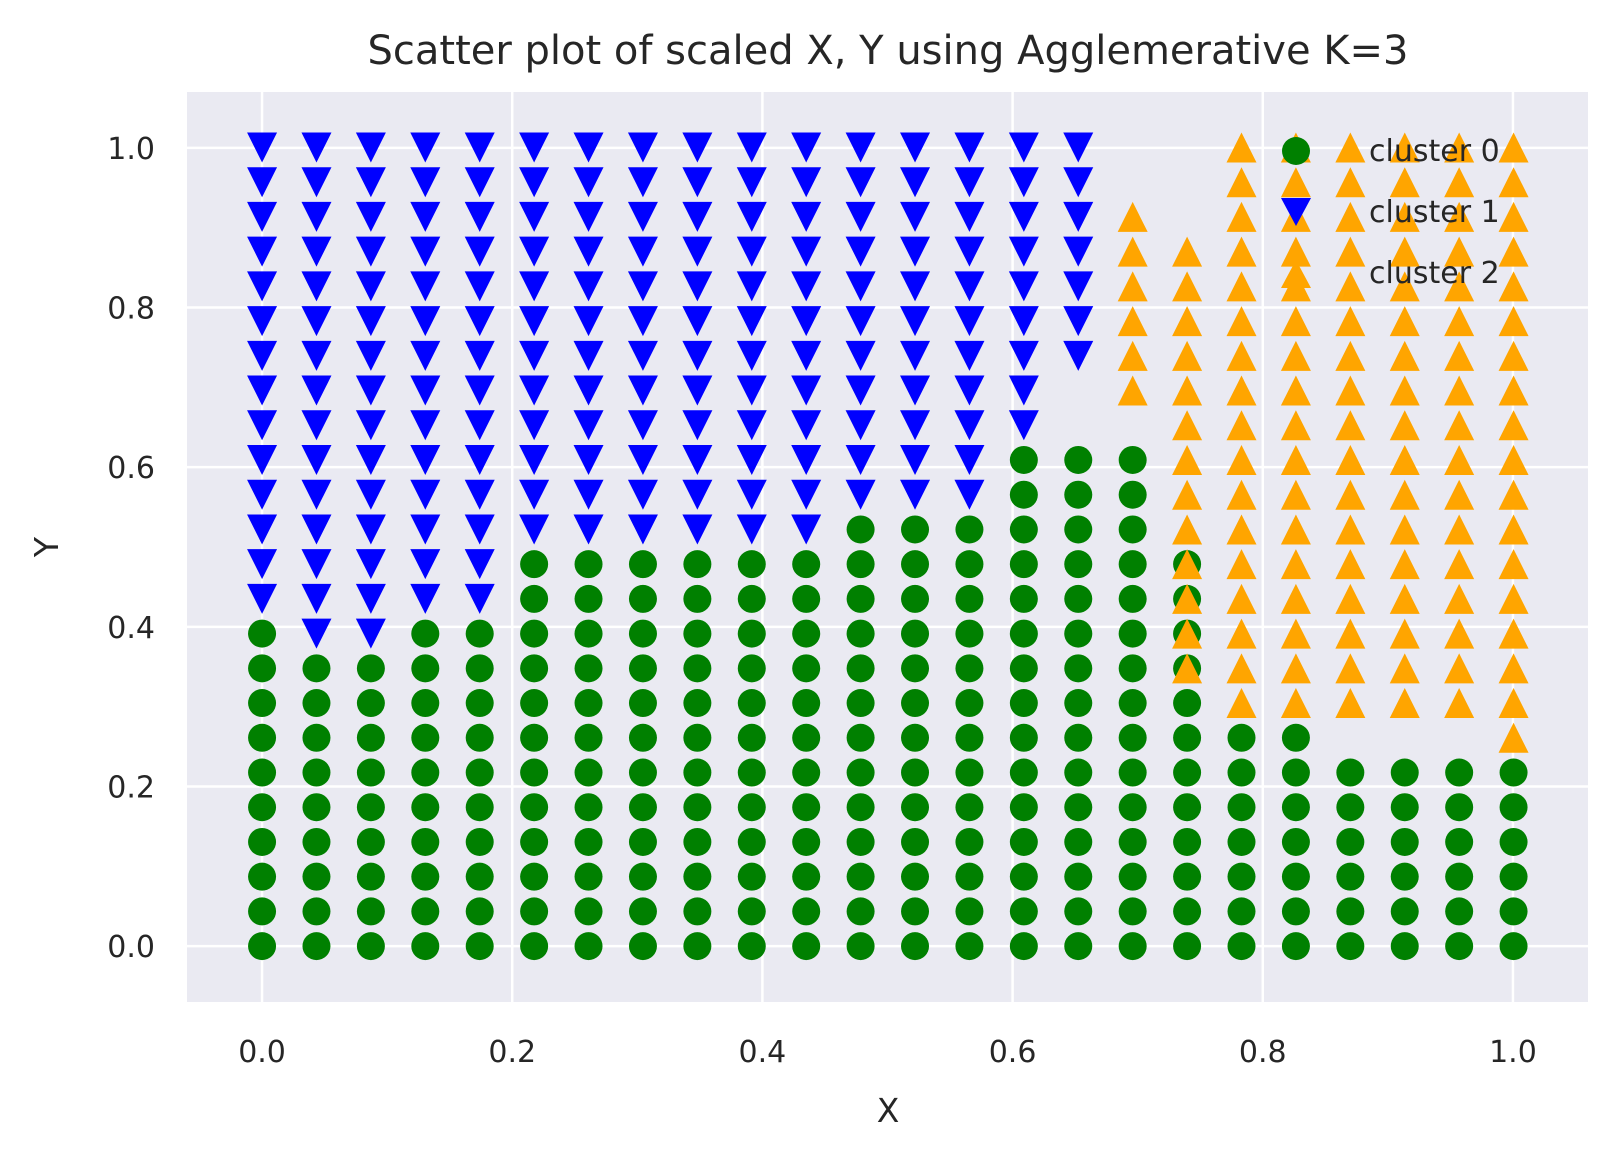 The height and width of the screenshot is (1159, 1612). What do you see at coordinates (131, 947) in the screenshot?
I see `y-tick-label: 0.0` at bounding box center [131, 947].